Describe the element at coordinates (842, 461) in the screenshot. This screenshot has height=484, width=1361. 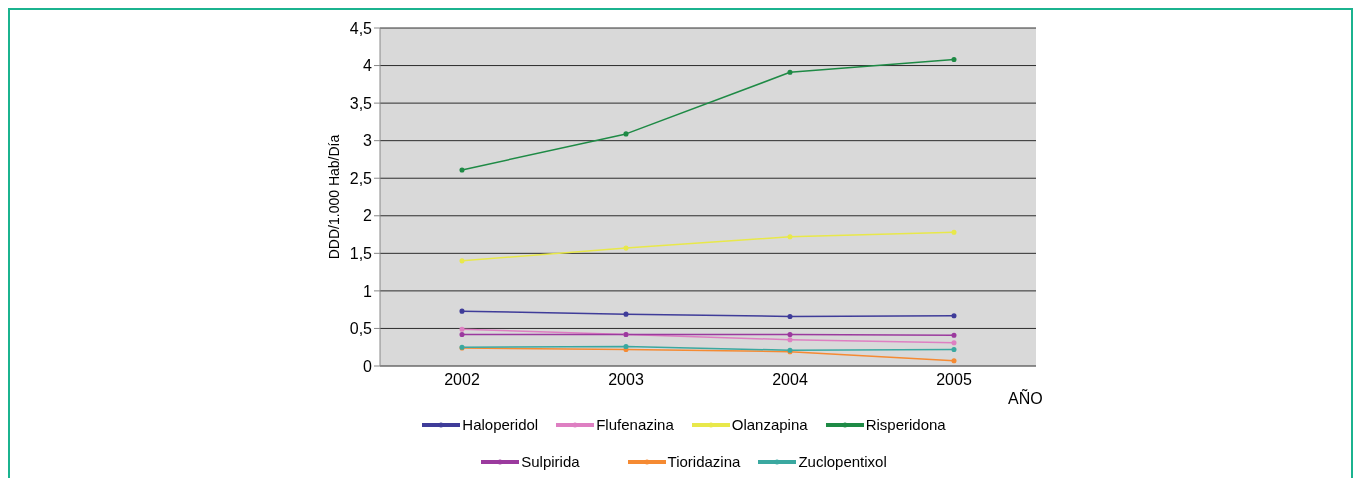
I see `legend-label: Zuclopentixol` at that location.